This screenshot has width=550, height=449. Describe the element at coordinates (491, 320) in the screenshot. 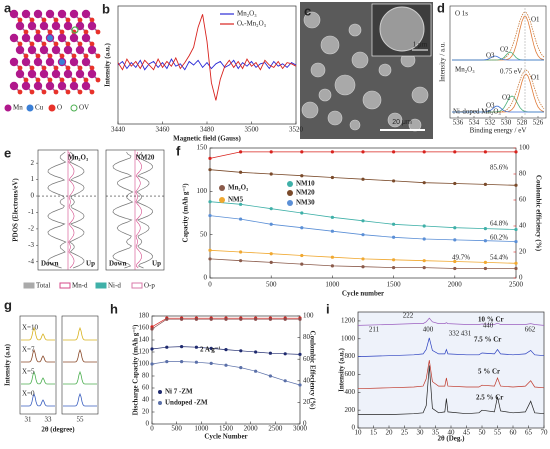

I see `curve-label: 10 % Cr` at that location.